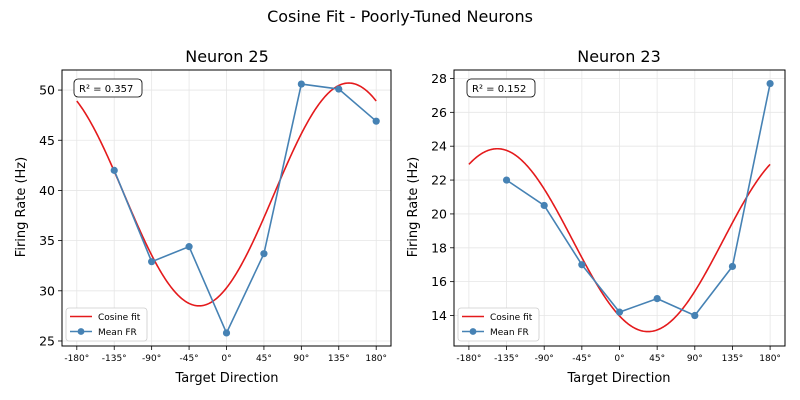  What do you see at coordinates (439, 112) in the screenshot?
I see `y-tick-label: 26` at bounding box center [439, 112].